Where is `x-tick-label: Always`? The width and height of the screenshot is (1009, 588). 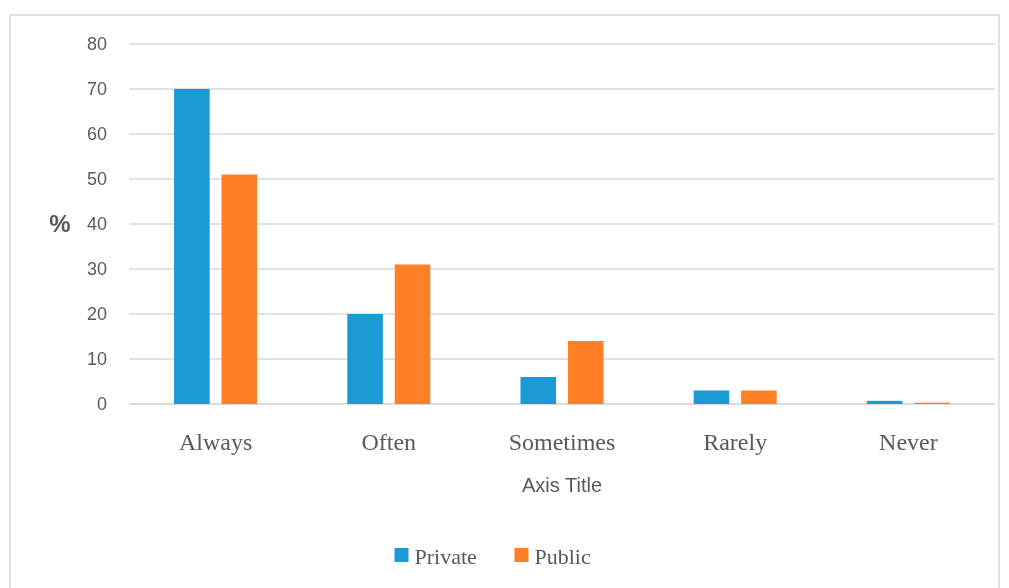 x-tick-label: Always is located at coordinates (215, 442).